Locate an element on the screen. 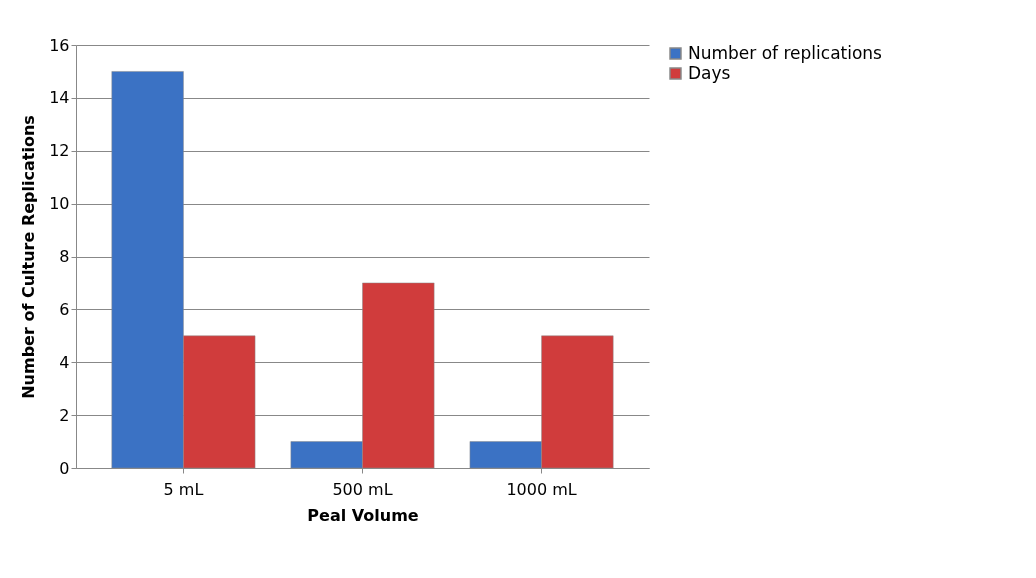 The width and height of the screenshot is (1036, 578). x-tick-label: 500 mL is located at coordinates (362, 489).